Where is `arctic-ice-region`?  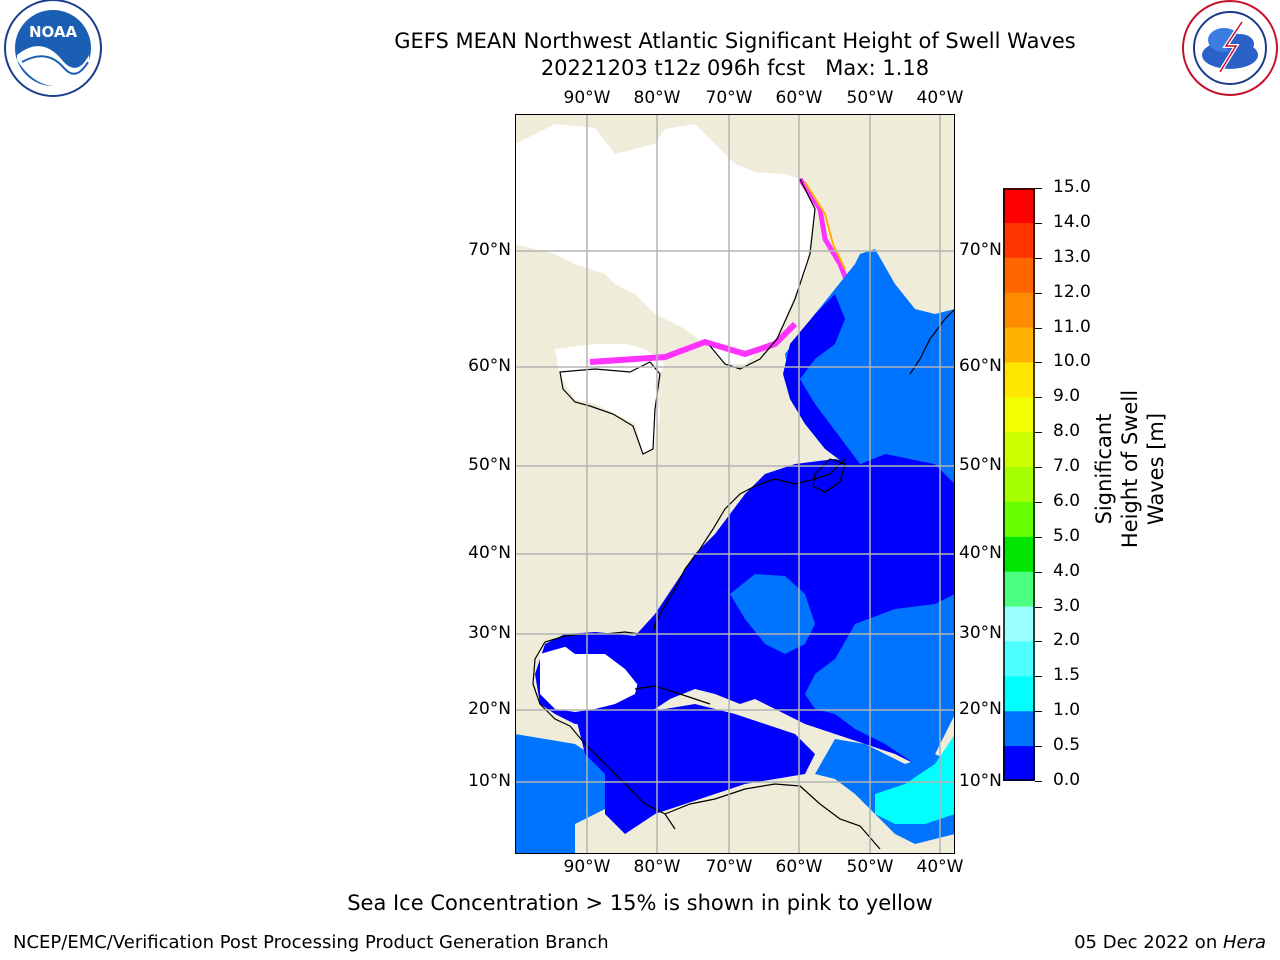
arctic-ice-region is located at coordinates (665, 244).